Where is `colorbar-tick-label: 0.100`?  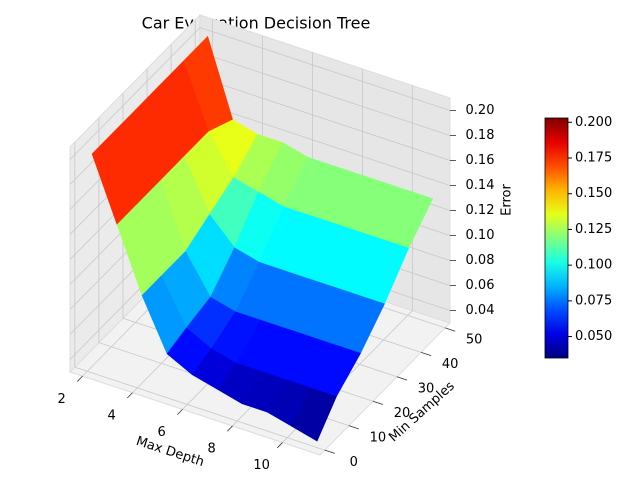 colorbar-tick-label: 0.100 is located at coordinates (593, 265).